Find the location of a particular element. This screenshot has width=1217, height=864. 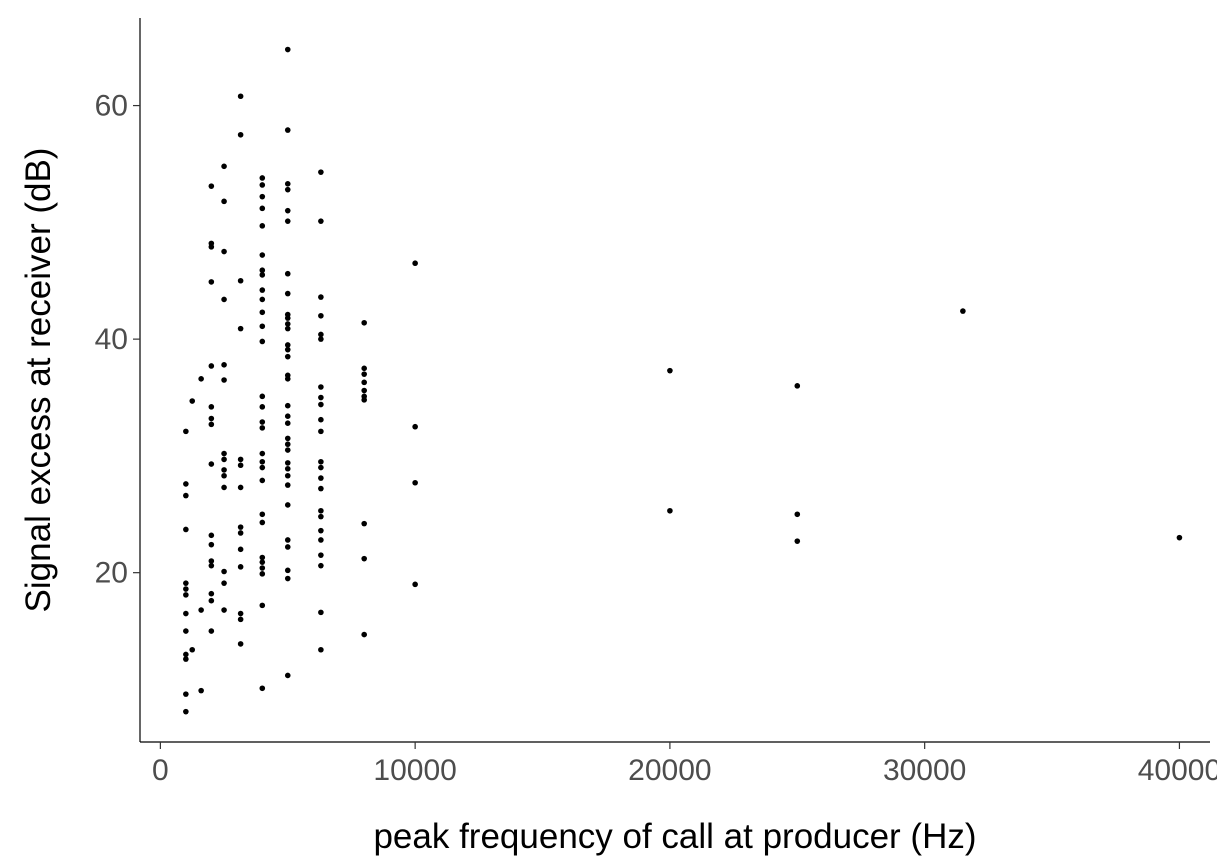

x-tick-label: 40000 is located at coordinates (1177, 770).